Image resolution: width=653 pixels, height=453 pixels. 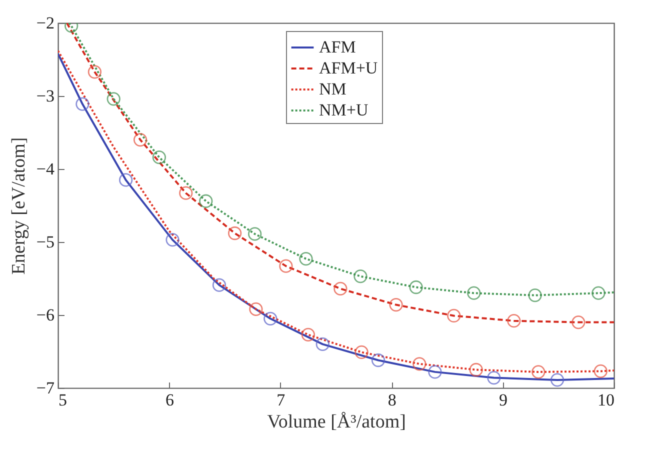 What do you see at coordinates (19, 206) in the screenshot?
I see `y-axis-title: Energy [eV/atom]` at bounding box center [19, 206].